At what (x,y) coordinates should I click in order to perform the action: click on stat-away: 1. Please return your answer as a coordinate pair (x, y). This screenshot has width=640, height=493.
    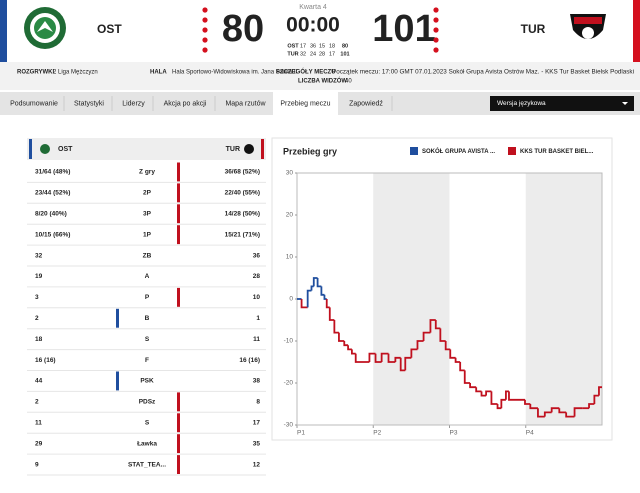
    Looking at the image, I should click on (258, 318).